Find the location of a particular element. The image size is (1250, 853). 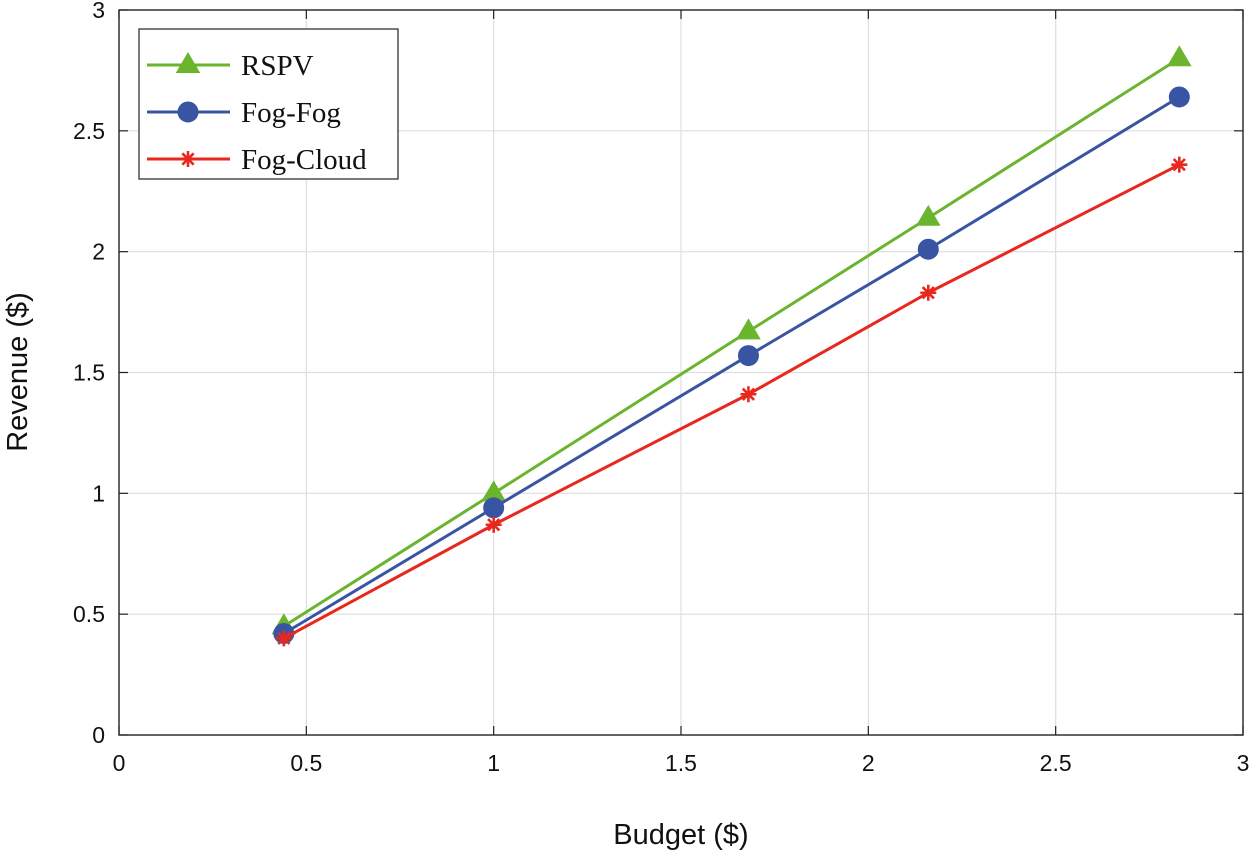

legend-label: Fog-Cloud is located at coordinates (304, 160).